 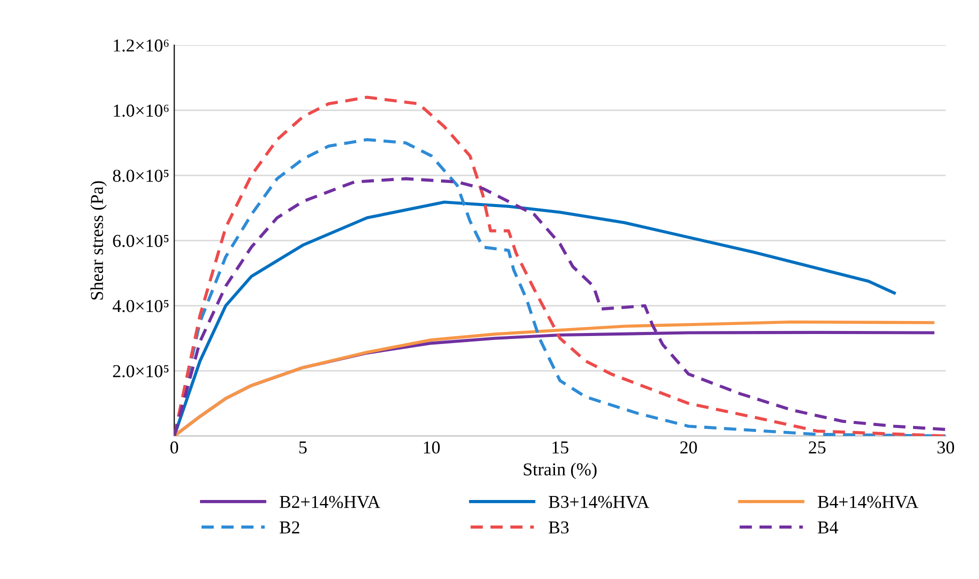 What do you see at coordinates (290, 527) in the screenshot?
I see `legend-label: B2` at bounding box center [290, 527].